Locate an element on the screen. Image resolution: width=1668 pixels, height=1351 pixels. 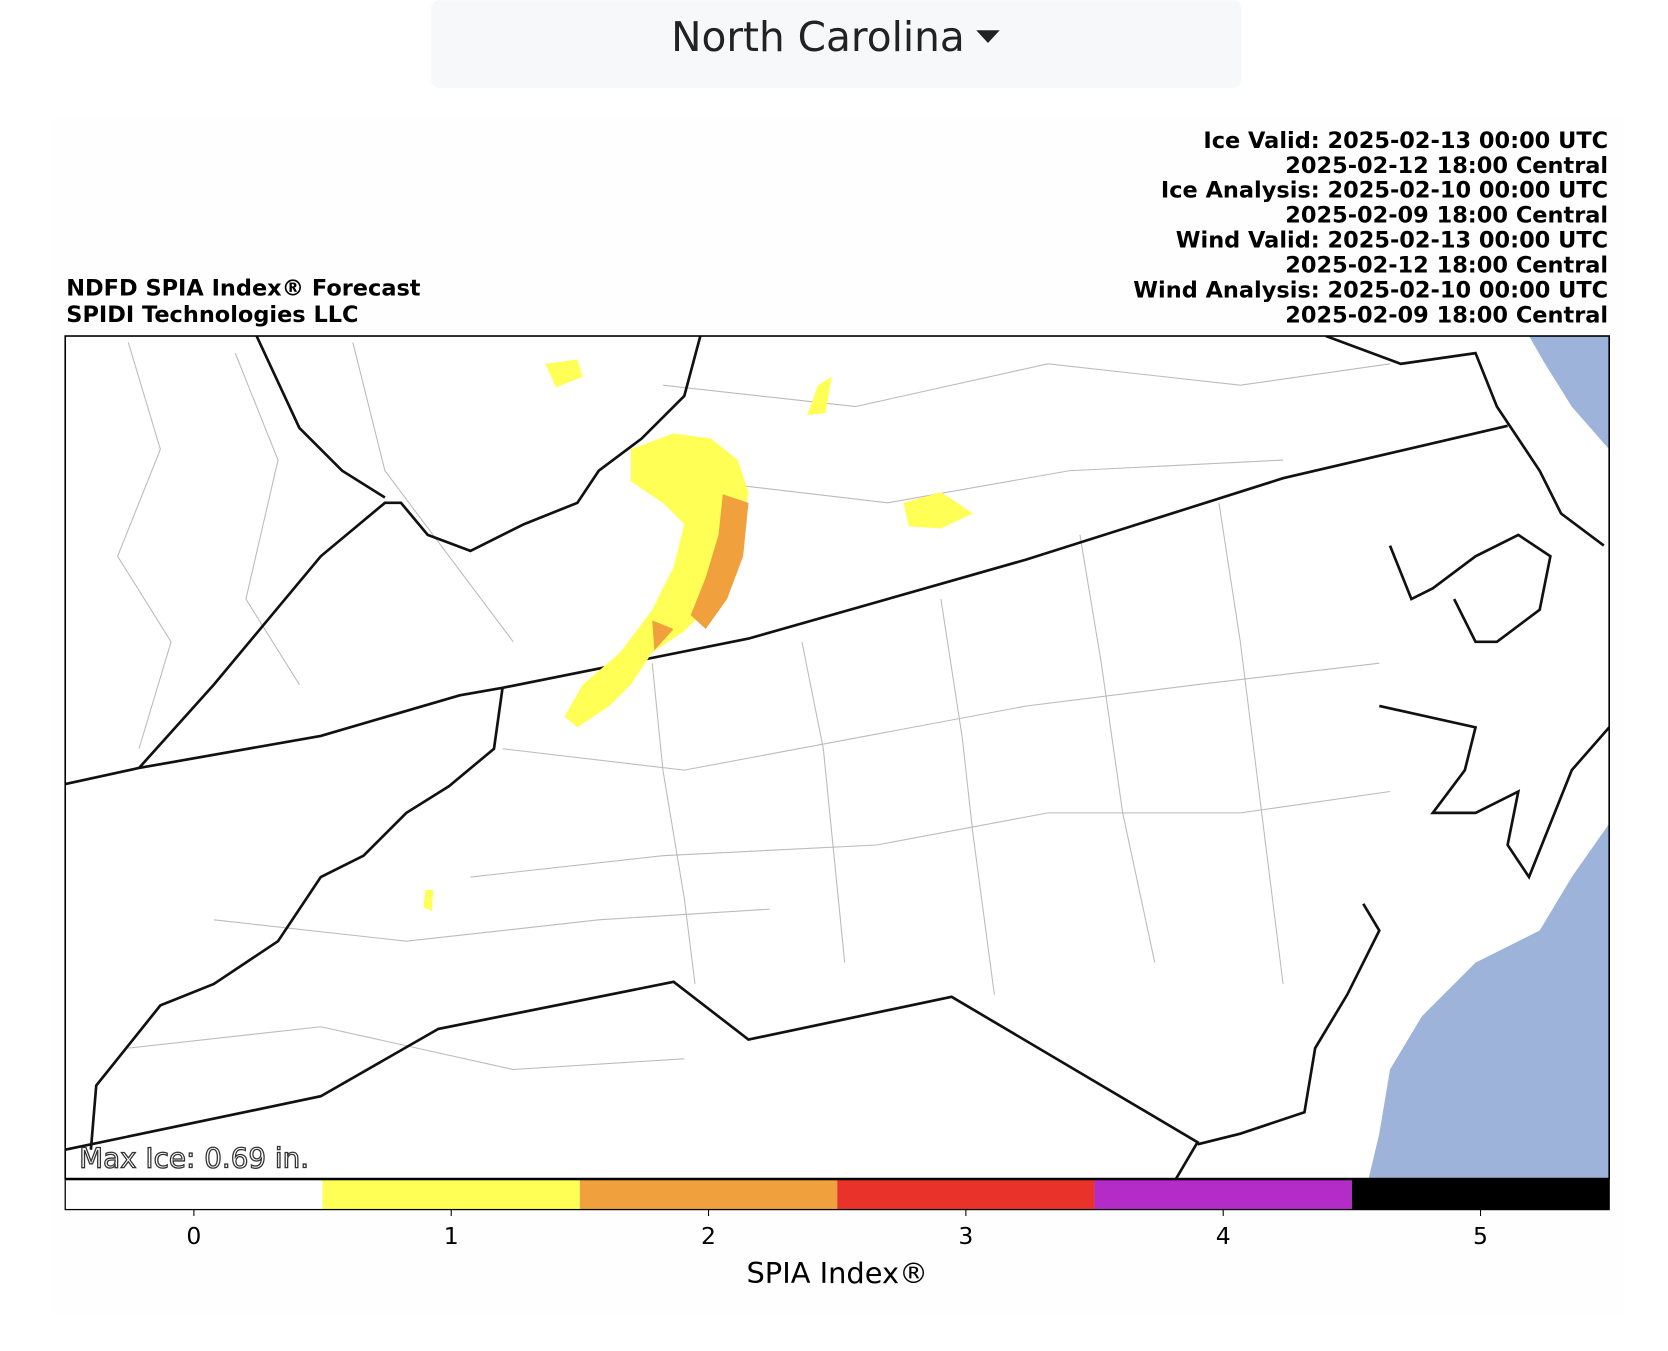
map-subtitle: SPIDI Technologies LLC is located at coordinates (212, 315).